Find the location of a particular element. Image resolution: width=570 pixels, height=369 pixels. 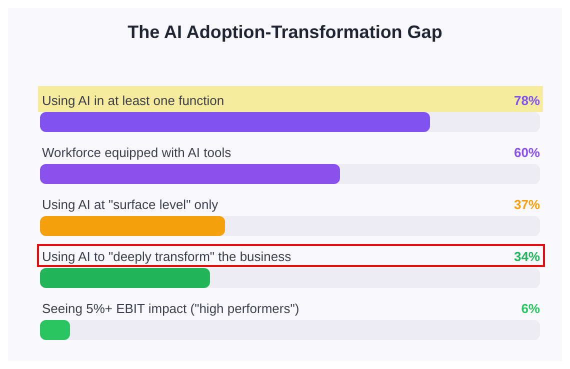

data-label: 78% is located at coordinates (527, 100).